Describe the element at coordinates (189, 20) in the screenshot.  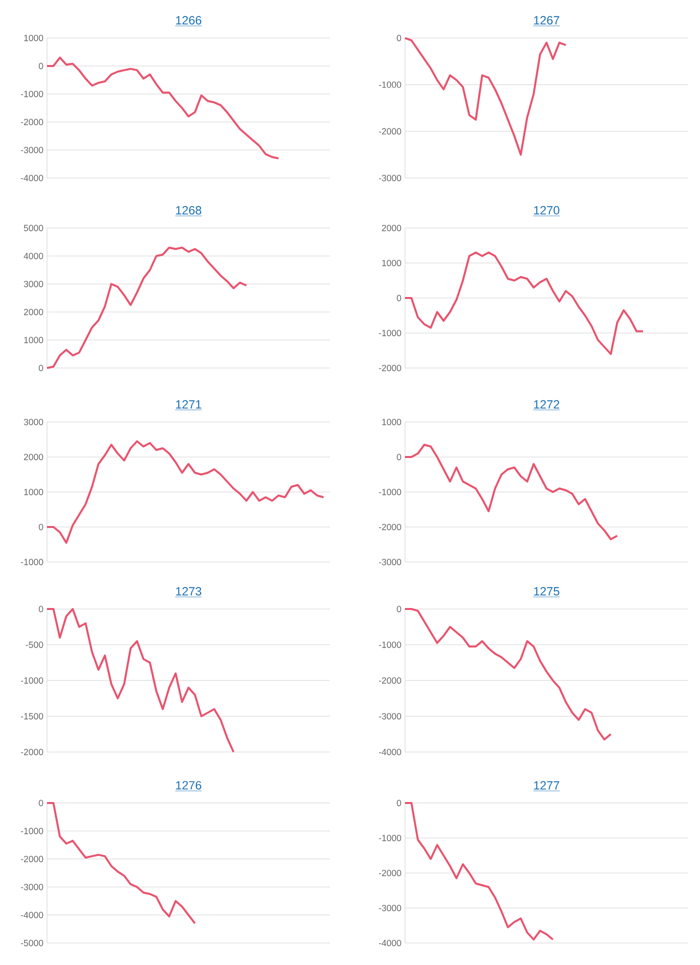
I see `chart-title: 1266` at that location.